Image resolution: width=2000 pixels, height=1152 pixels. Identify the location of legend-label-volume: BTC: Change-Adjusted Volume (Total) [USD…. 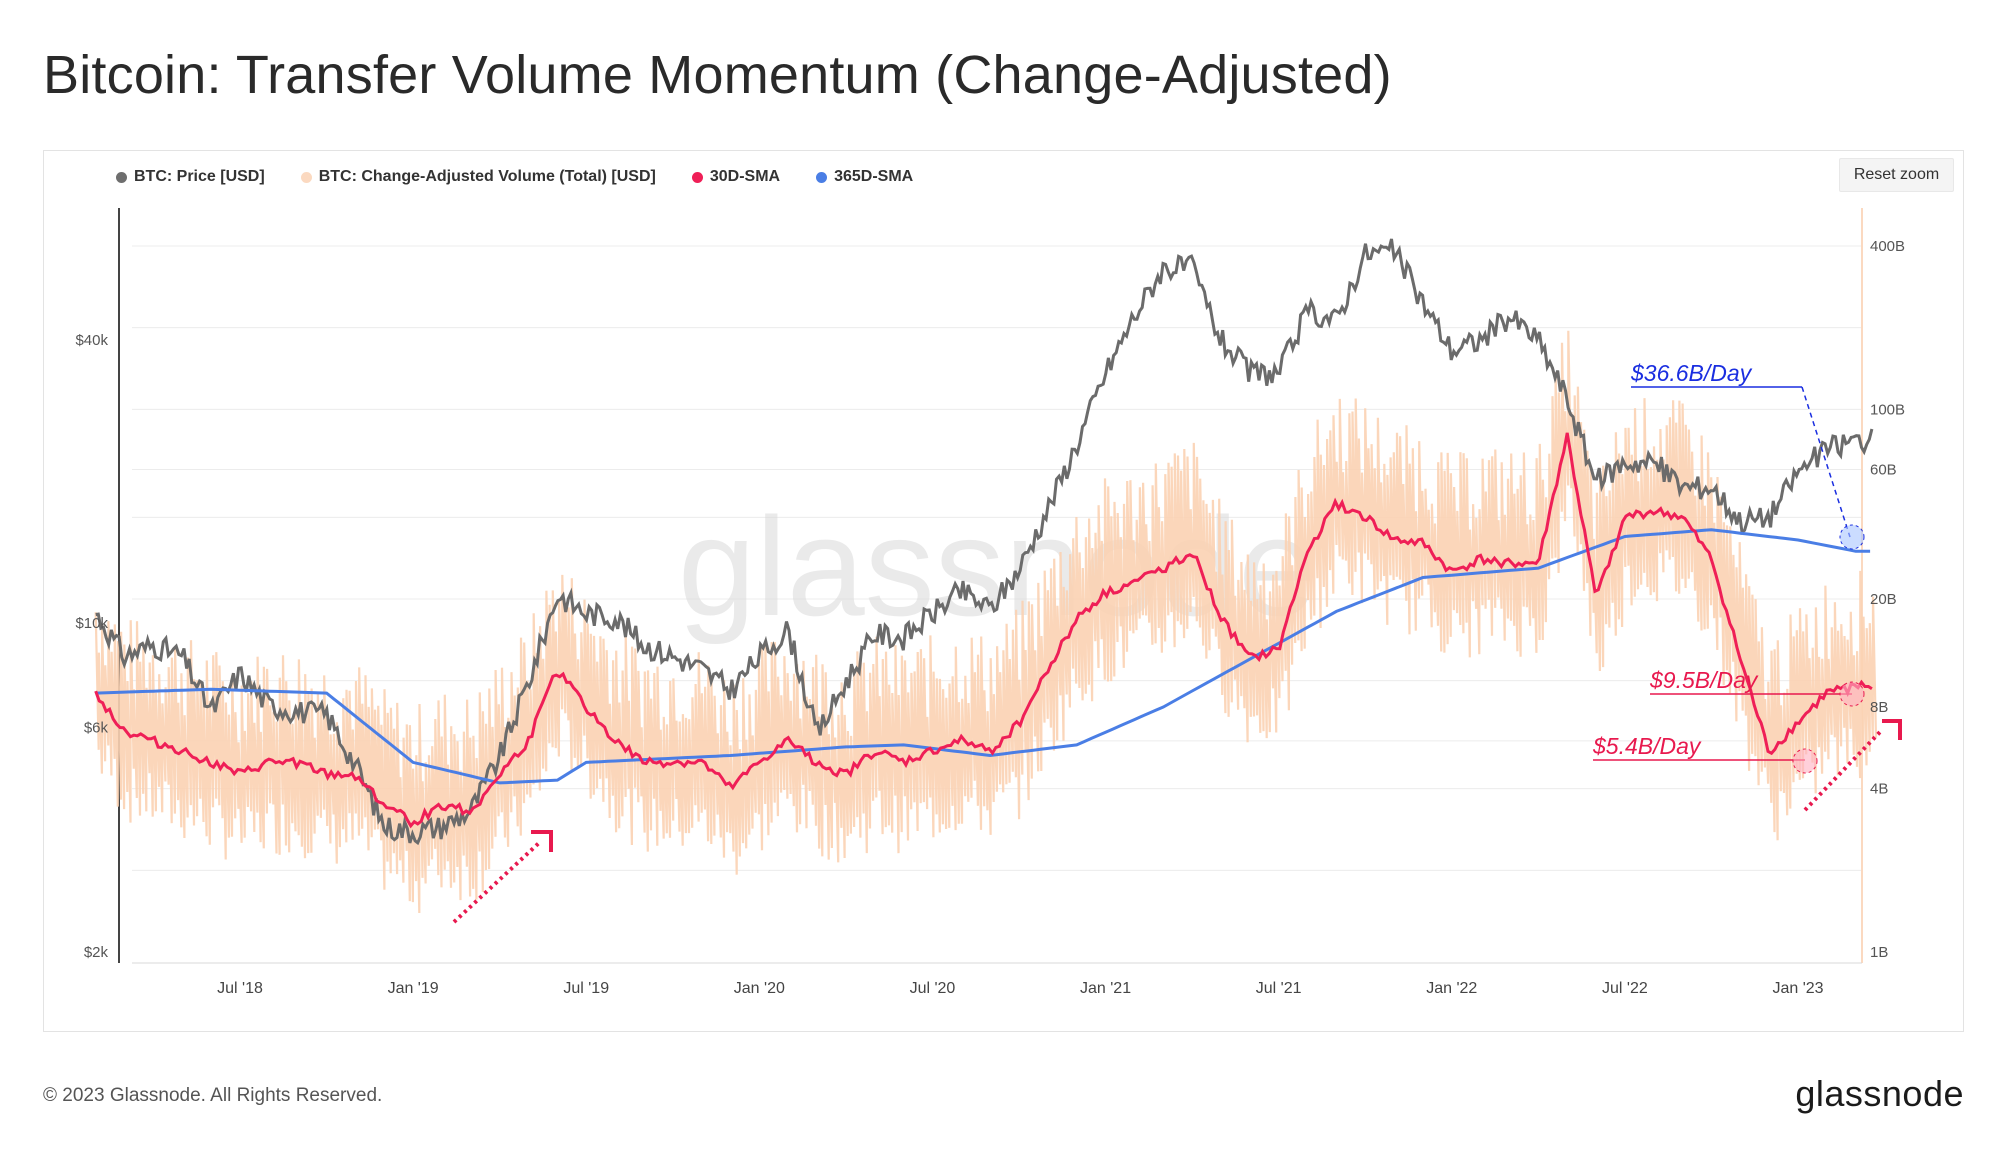
(487, 176).